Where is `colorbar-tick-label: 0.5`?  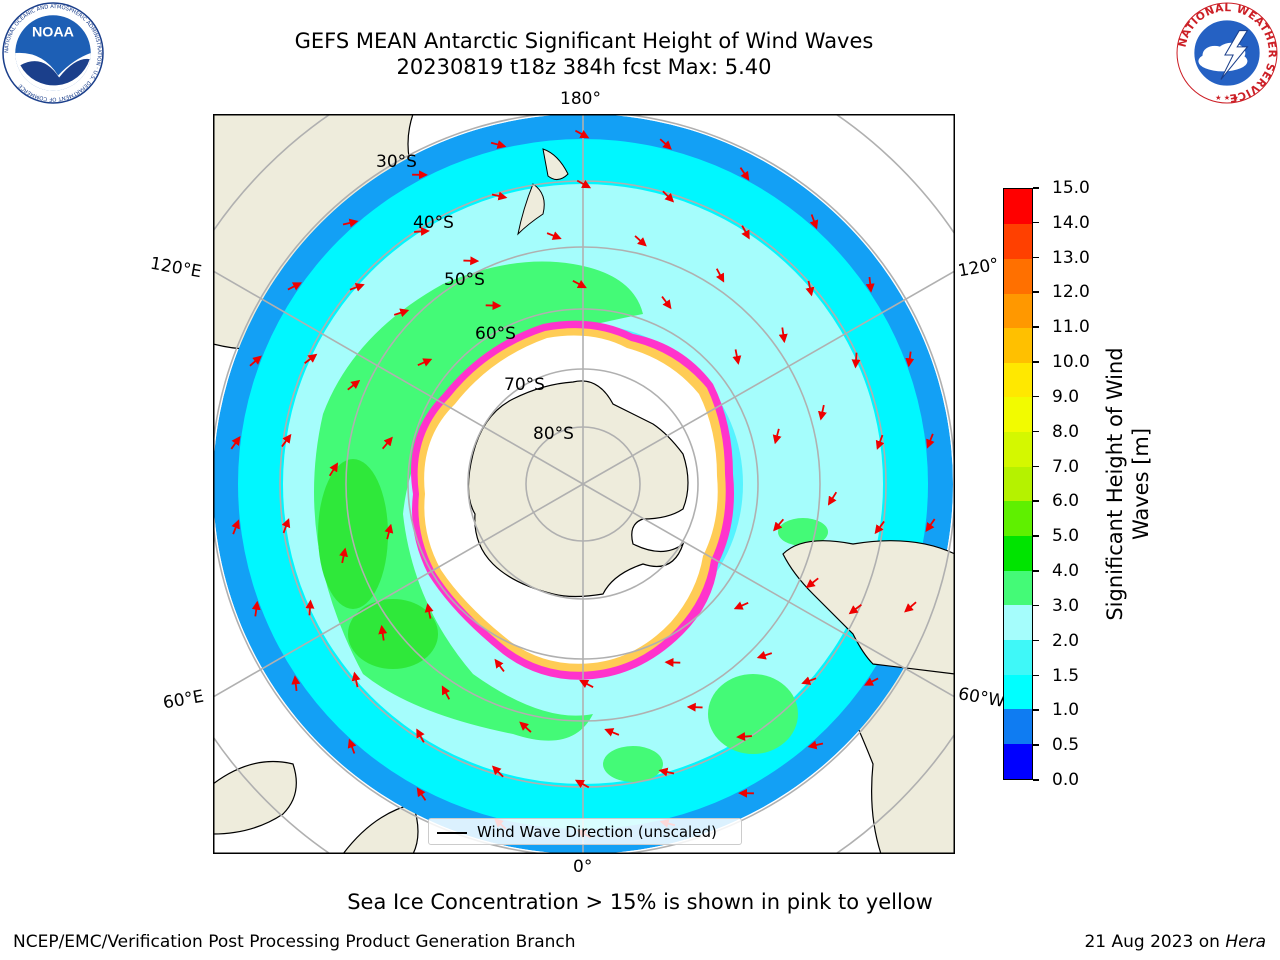 colorbar-tick-label: 0.5 is located at coordinates (1066, 745).